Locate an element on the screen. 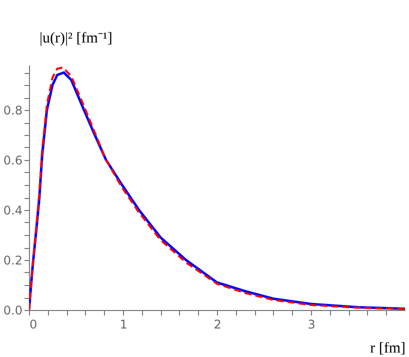 The height and width of the screenshot is (357, 409). x-axis-title: r [fm] is located at coordinates (388, 348).